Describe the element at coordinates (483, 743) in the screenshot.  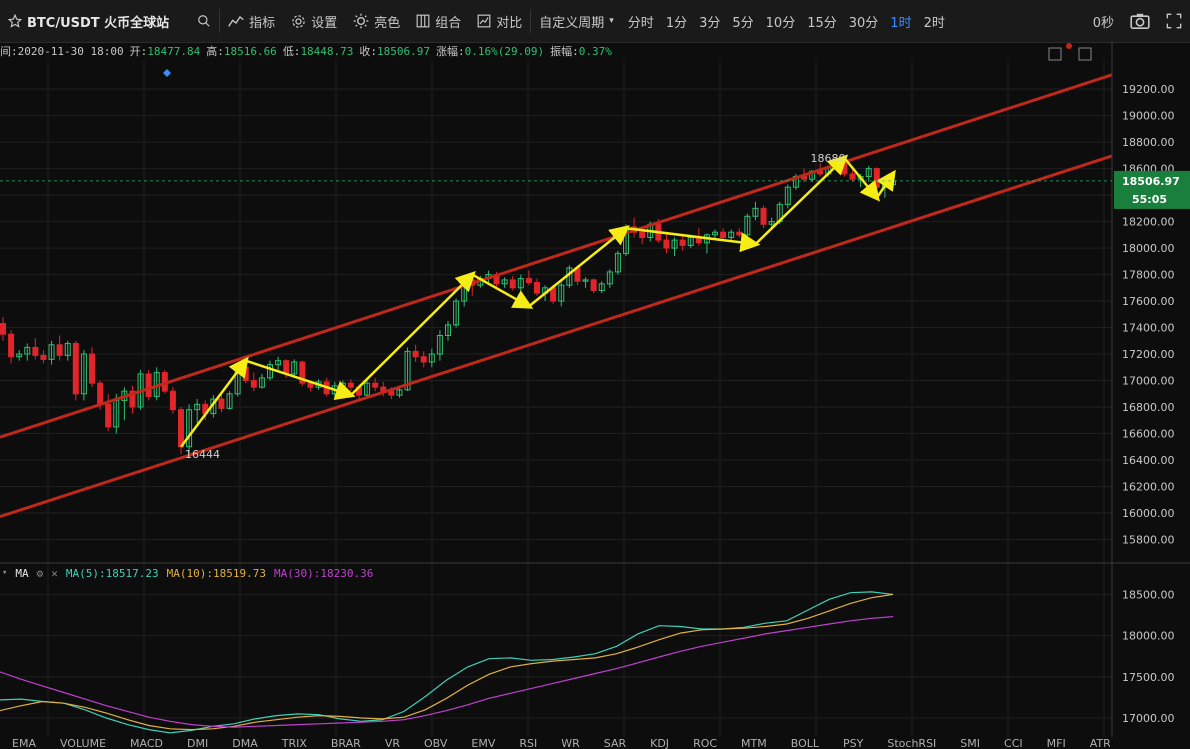
I see `indicator-tab-9: EMV` at that location.